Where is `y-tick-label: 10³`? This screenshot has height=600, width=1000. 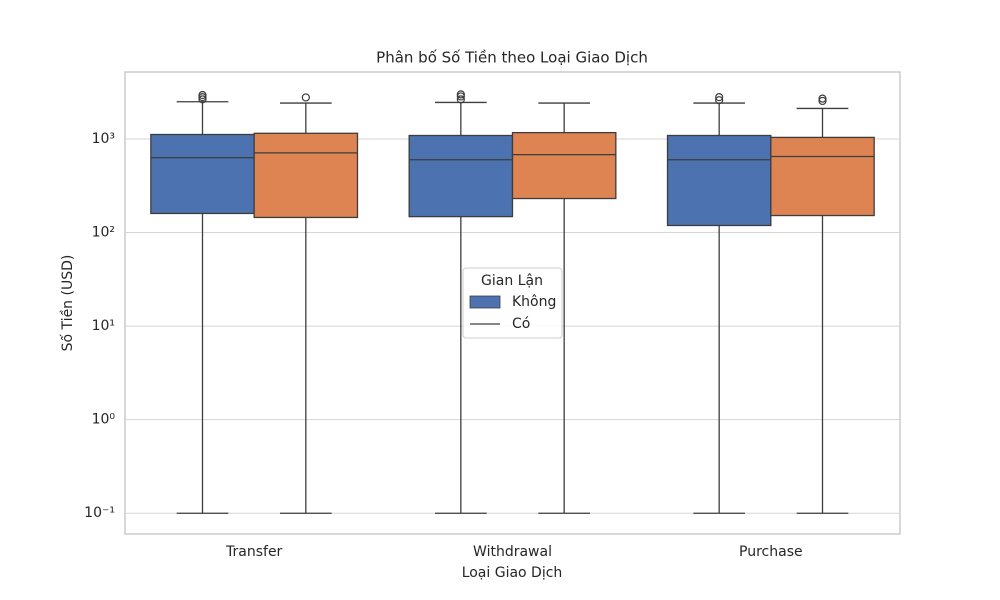
y-tick-label: 10³ is located at coordinates (103, 139).